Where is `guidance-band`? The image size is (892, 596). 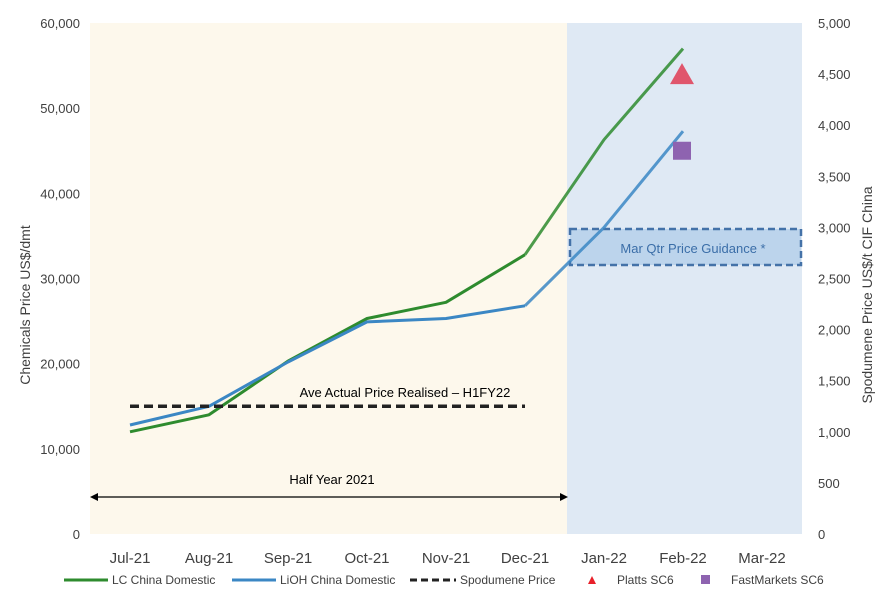 guidance-band is located at coordinates (685, 247).